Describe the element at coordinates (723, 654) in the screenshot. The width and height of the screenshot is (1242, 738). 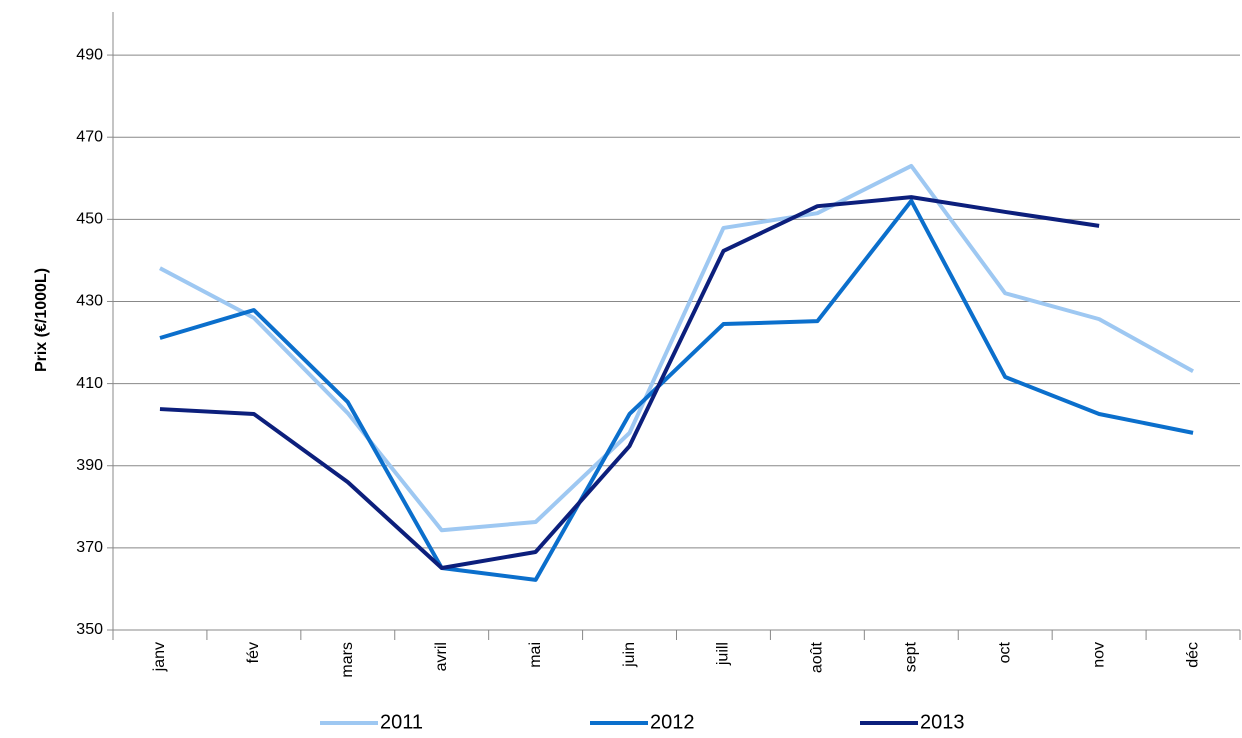
I see `x-tick-label: juill` at that location.